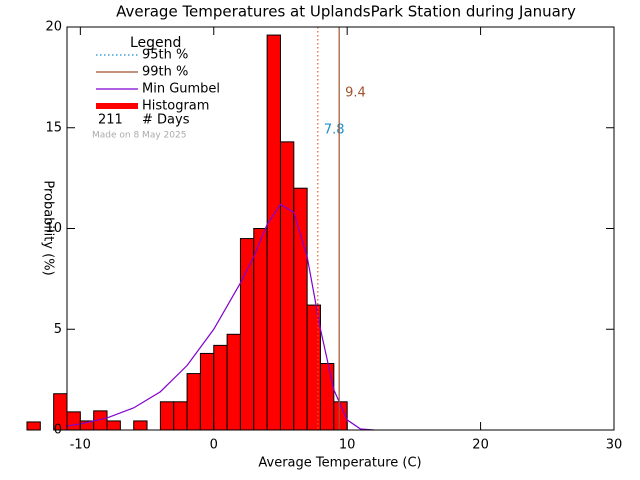 The height and width of the screenshot is (480, 640). What do you see at coordinates (166, 120) in the screenshot?
I see `legend-label: # Days` at bounding box center [166, 120].